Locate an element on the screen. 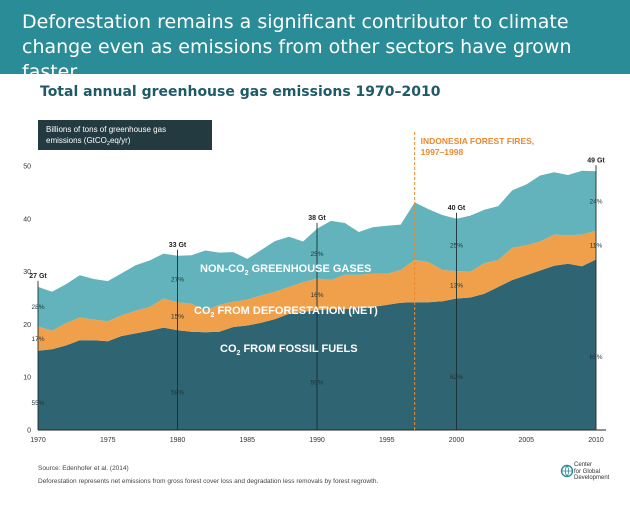  x-tick-label: 2000 is located at coordinates (457, 440).